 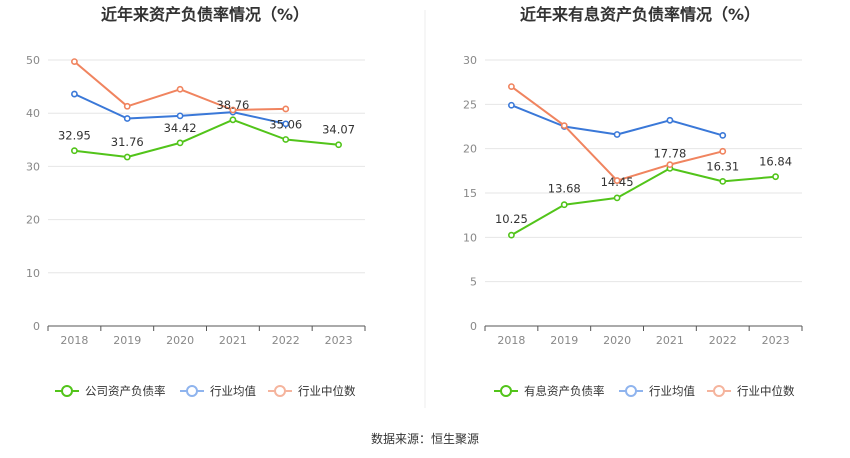 I want to click on legend-label: 公司资产负债率, so click(x=125, y=391).